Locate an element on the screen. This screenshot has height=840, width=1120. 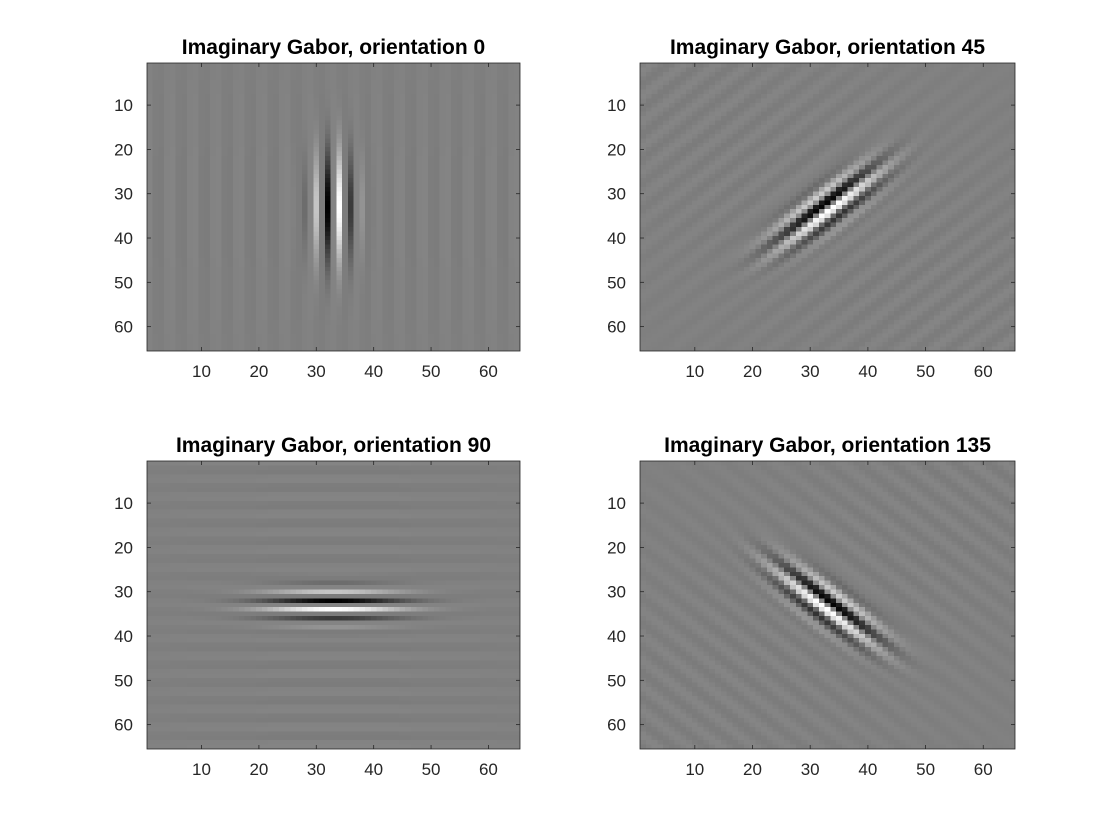
panel-title: Imaginary Gabor, orientation 45 is located at coordinates (827, 47).